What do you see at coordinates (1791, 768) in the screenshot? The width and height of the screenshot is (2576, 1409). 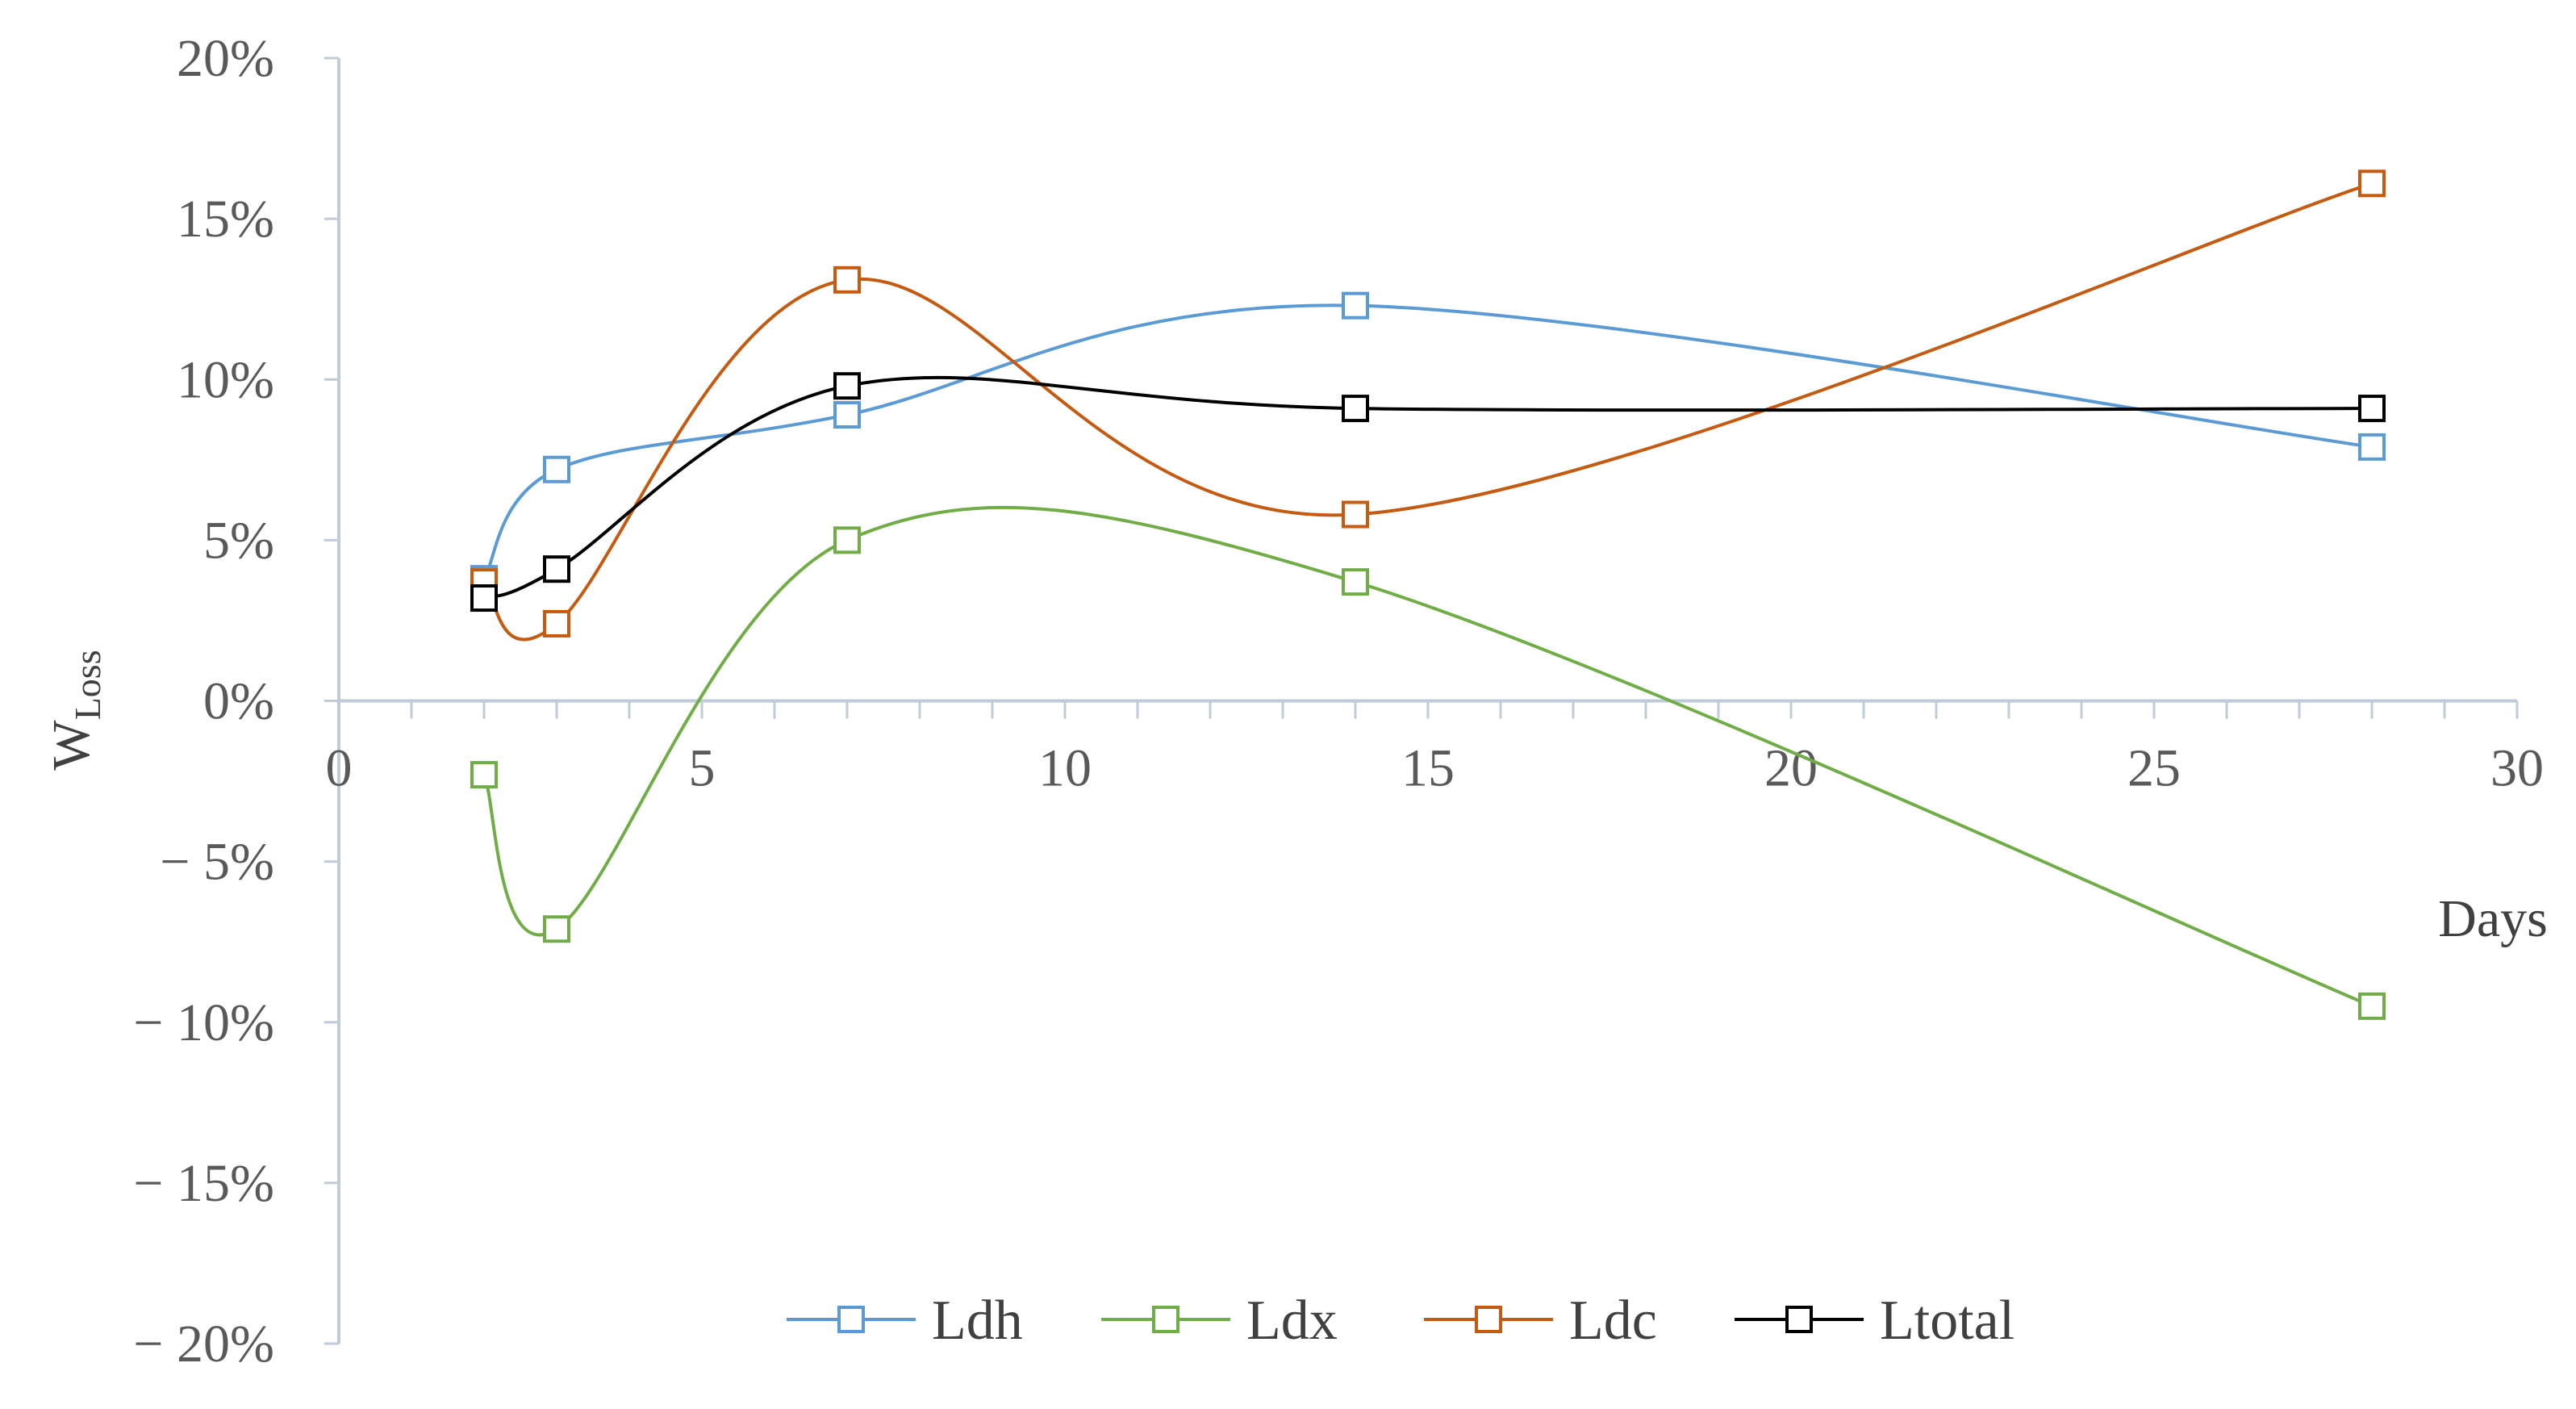 I see `x-tick-label: 20` at bounding box center [1791, 768].